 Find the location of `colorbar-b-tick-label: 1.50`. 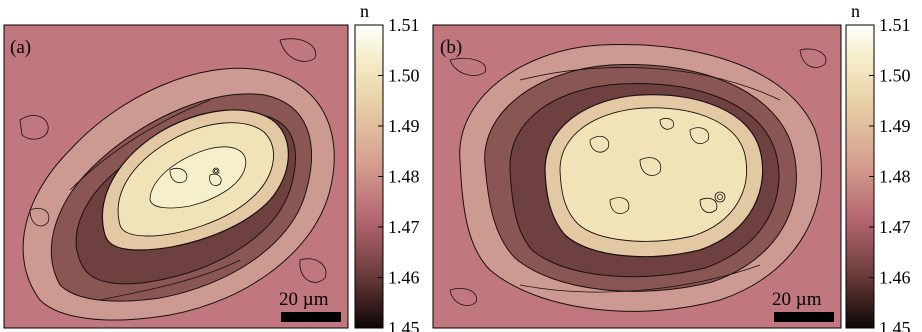

colorbar-b-tick-label: 1.50 is located at coordinates (895, 76).